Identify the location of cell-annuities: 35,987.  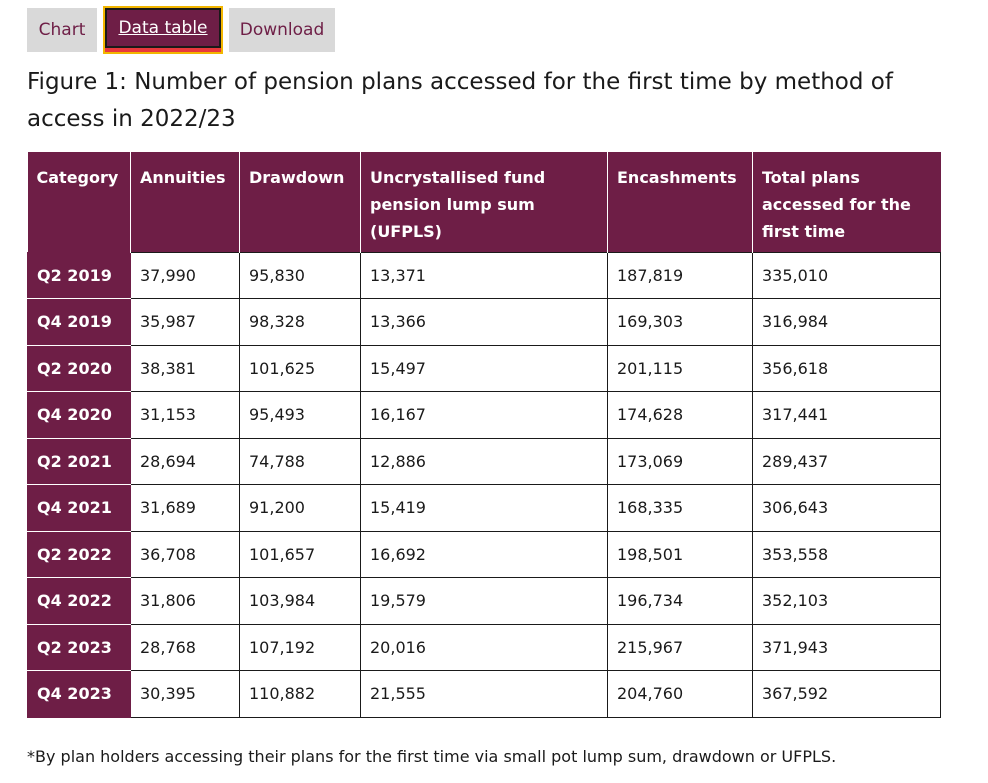
(185, 322).